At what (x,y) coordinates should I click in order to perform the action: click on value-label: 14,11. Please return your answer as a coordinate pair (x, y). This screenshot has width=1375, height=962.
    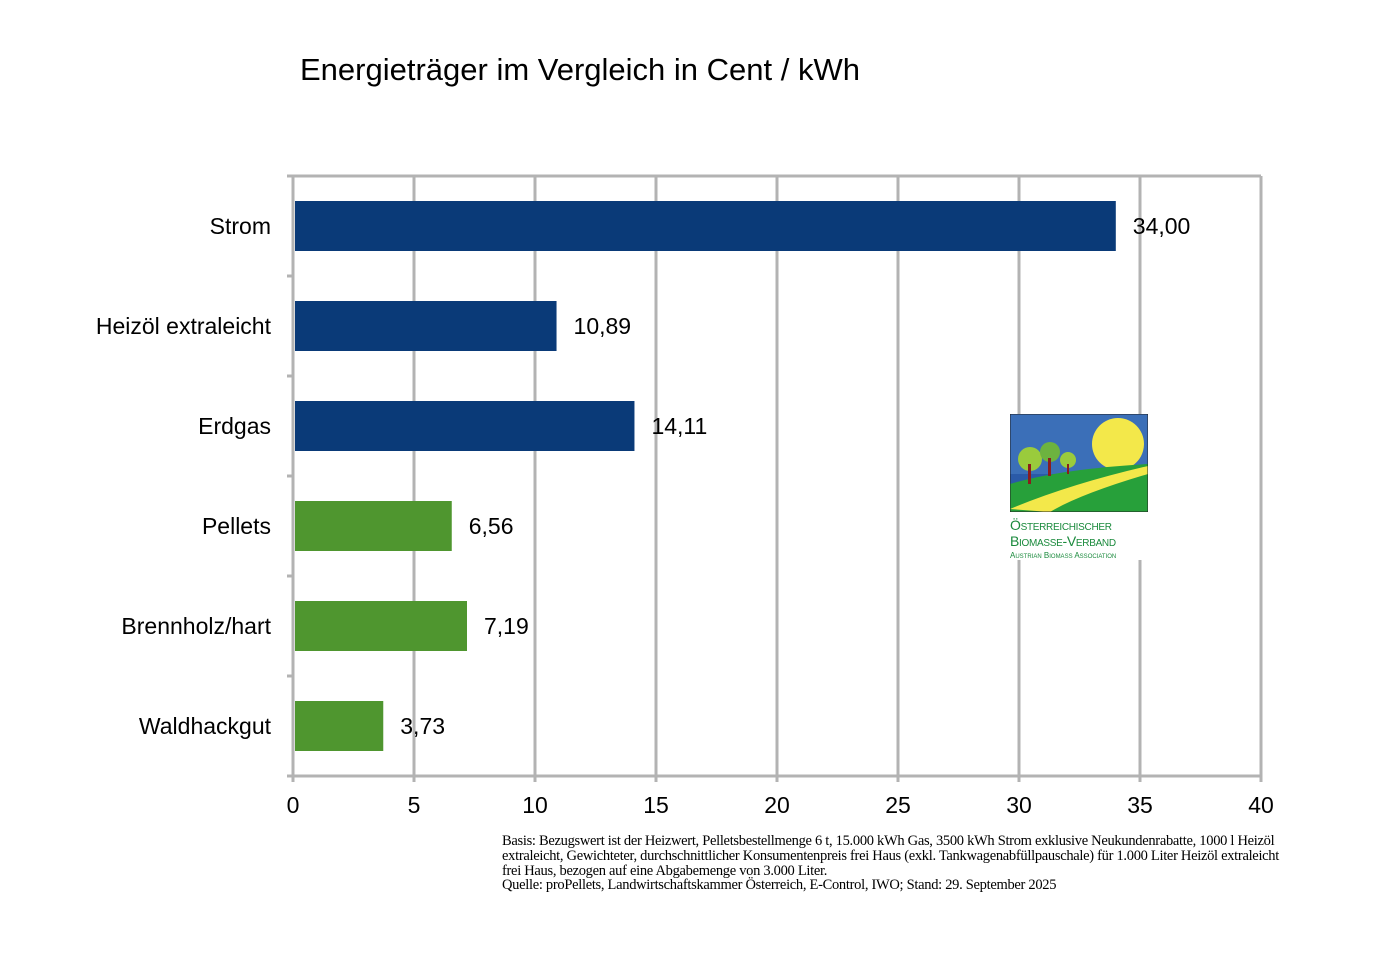
    Looking at the image, I should click on (679, 426).